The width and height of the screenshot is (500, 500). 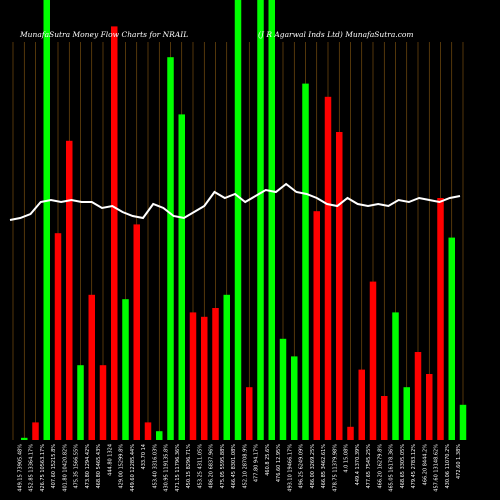 What do you see at coordinates (414, 466) in the screenshot?
I see `x-tick-label: 479.45 2783.12%` at bounding box center [414, 466].